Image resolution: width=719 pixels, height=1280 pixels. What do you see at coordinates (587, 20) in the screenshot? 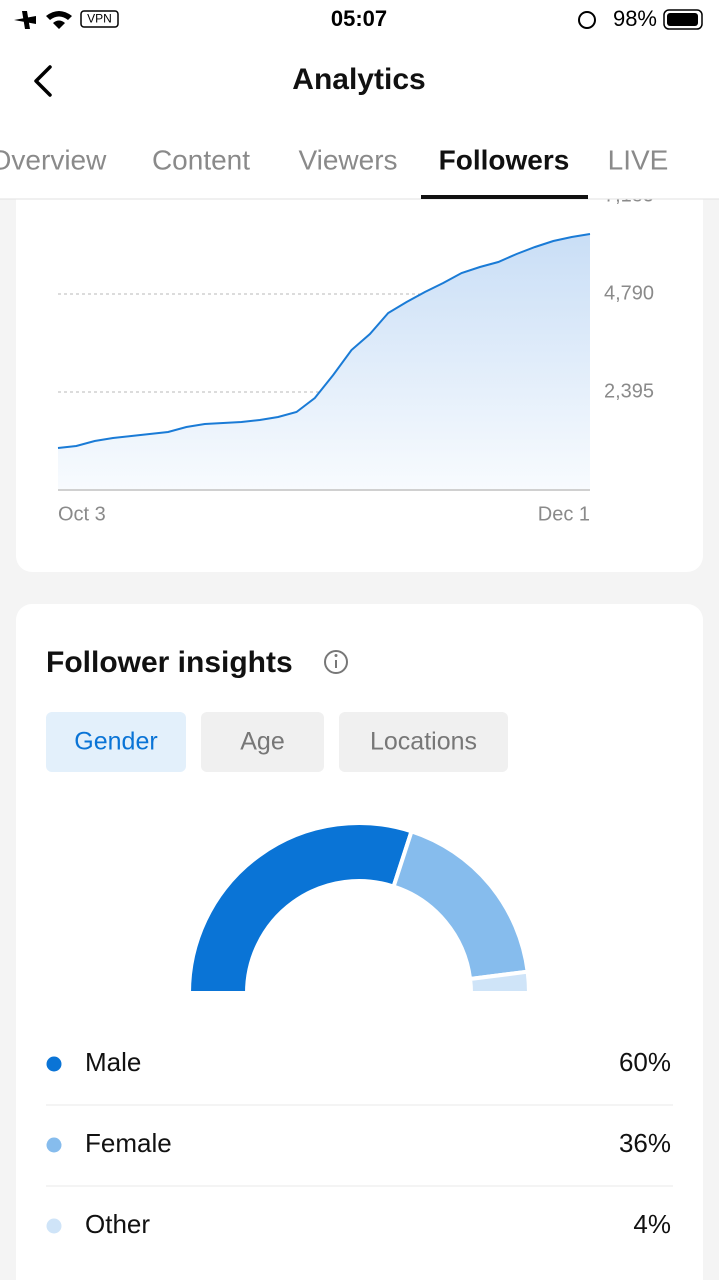
I see `rotation-lock-icon` at bounding box center [587, 20].